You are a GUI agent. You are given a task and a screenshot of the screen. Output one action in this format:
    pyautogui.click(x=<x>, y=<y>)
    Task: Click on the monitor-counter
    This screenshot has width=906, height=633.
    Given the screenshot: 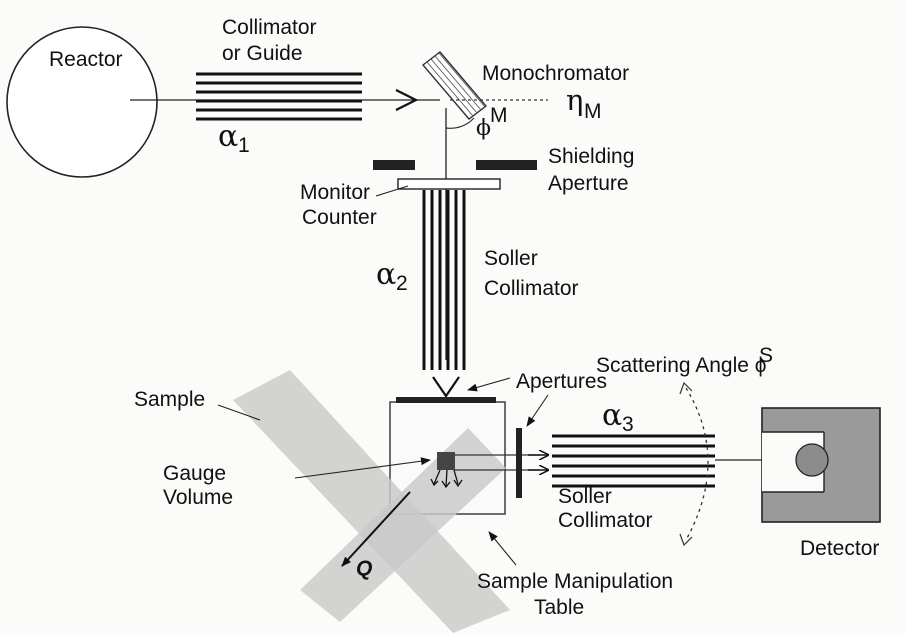 What is the action you would take?
    pyautogui.click(x=449, y=184)
    